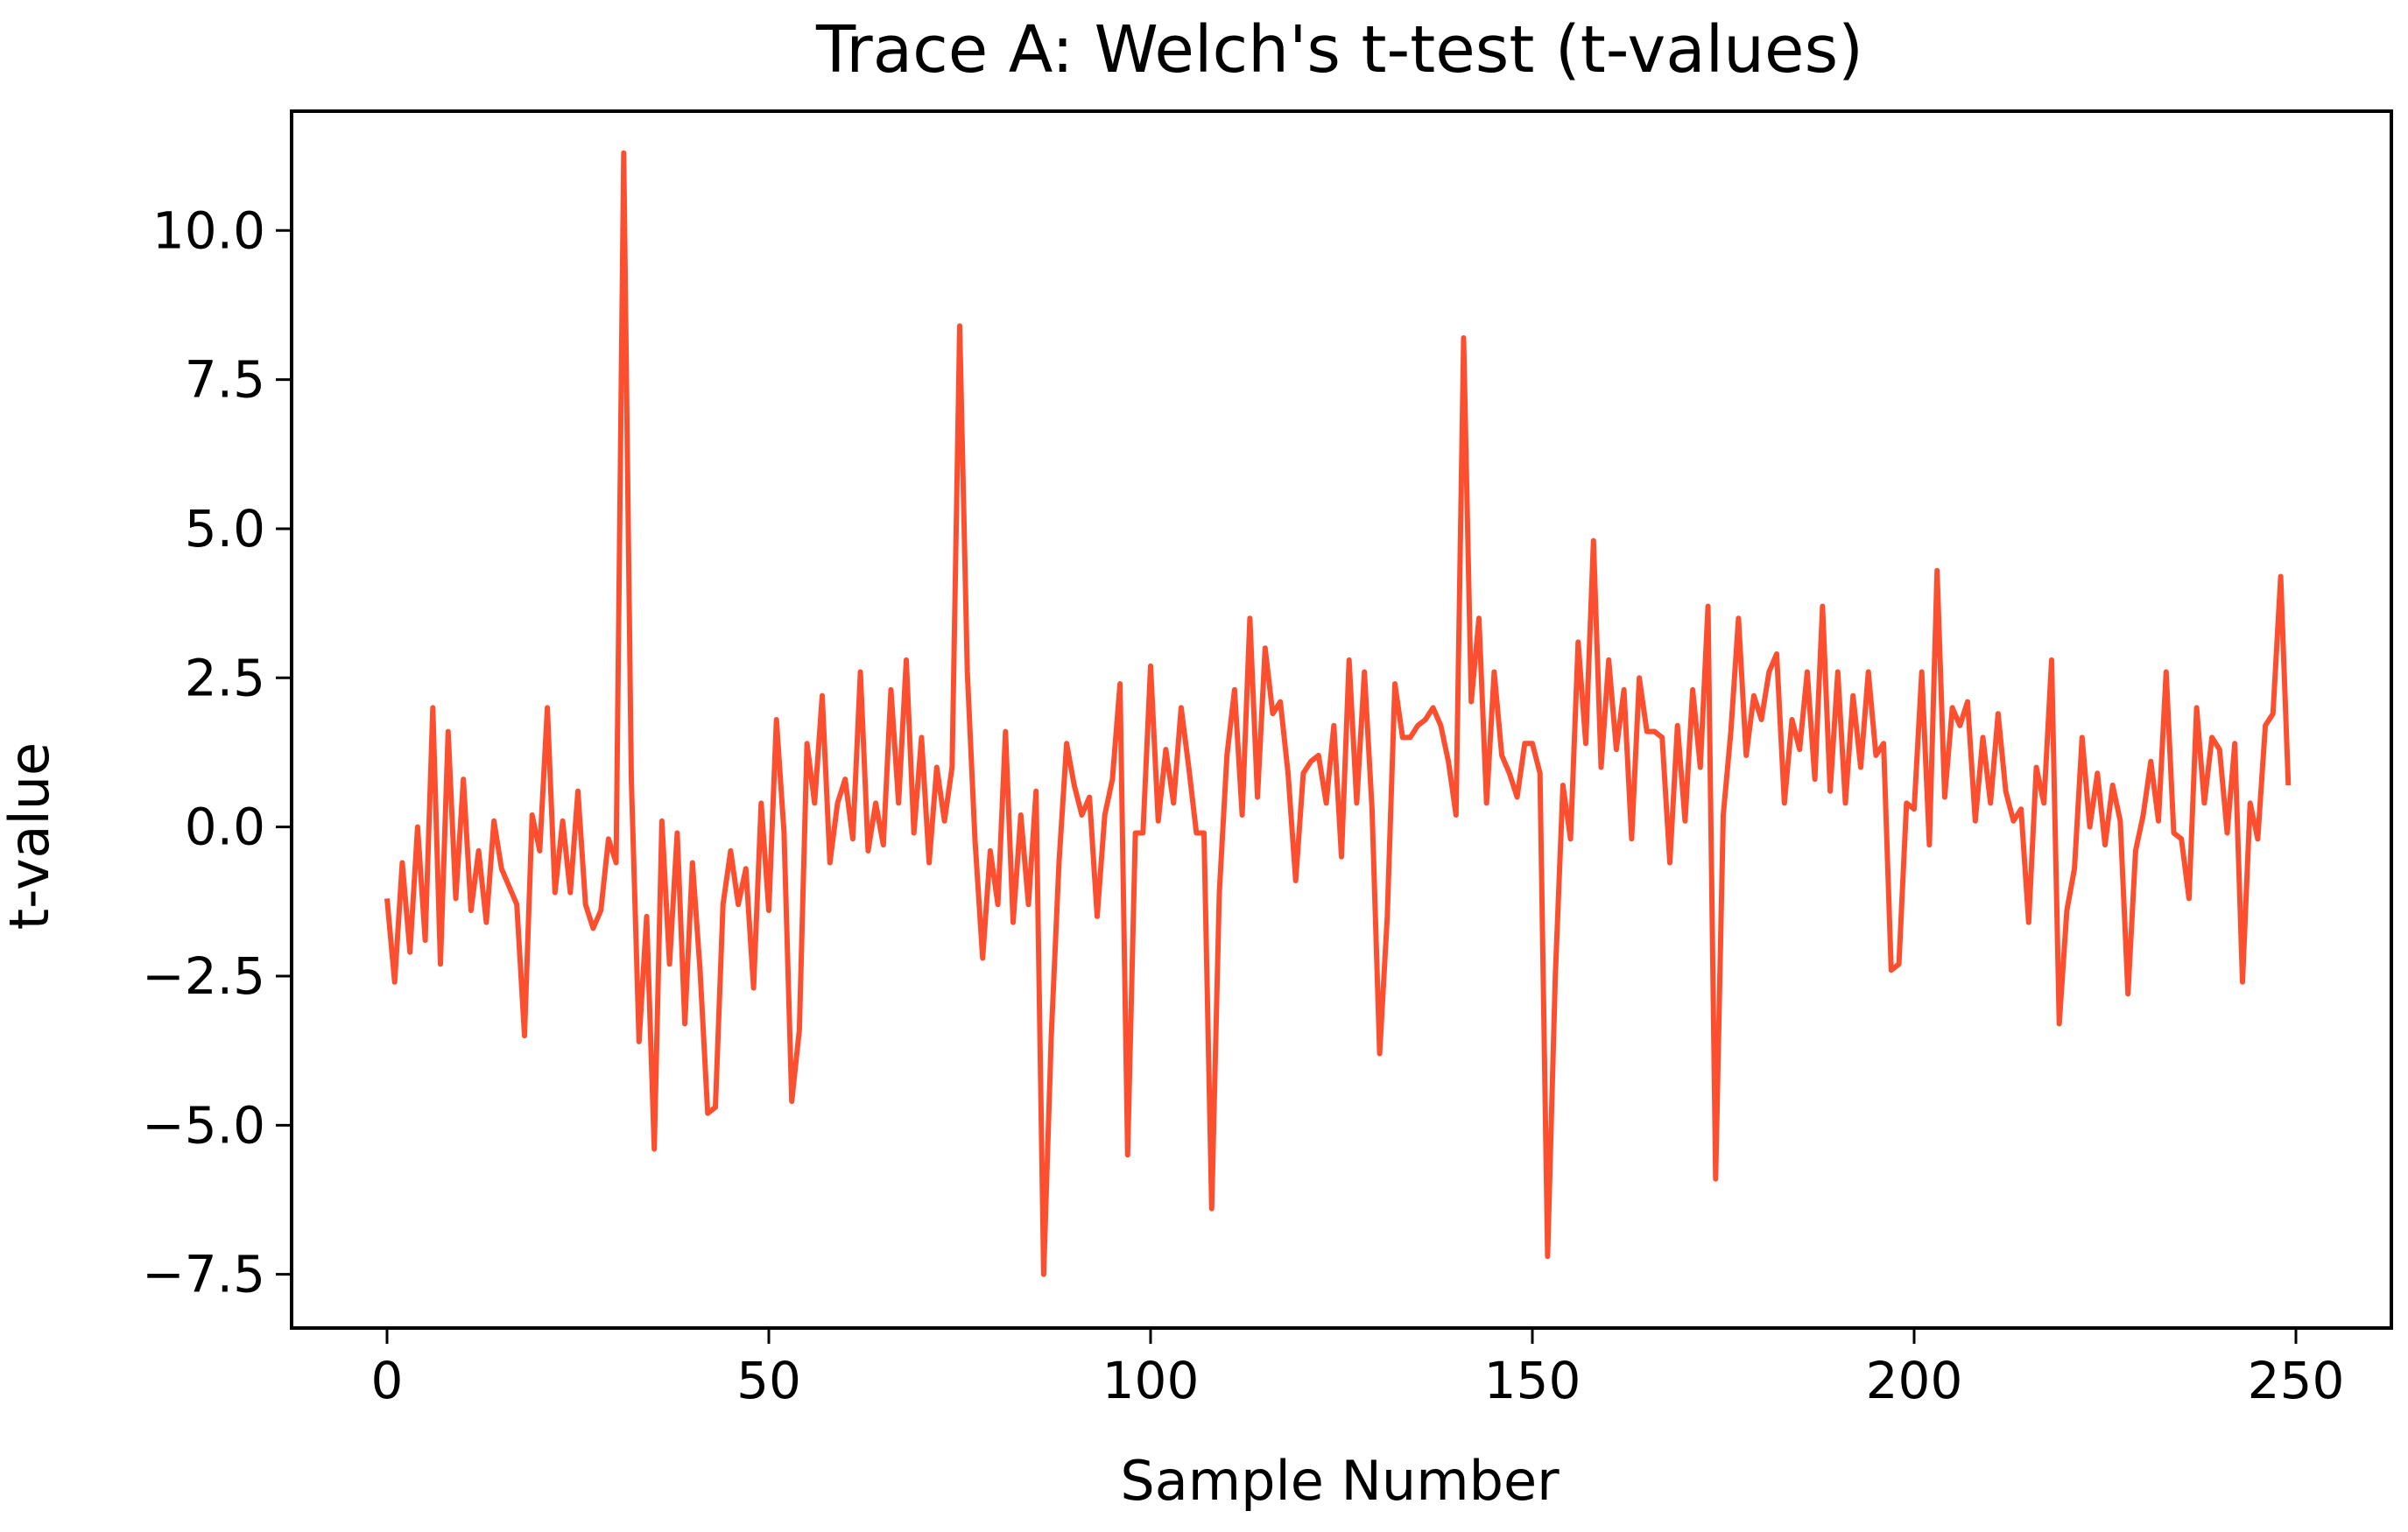  What do you see at coordinates (1914, 1381) in the screenshot?
I see `x-tick-label: 200` at bounding box center [1914, 1381].